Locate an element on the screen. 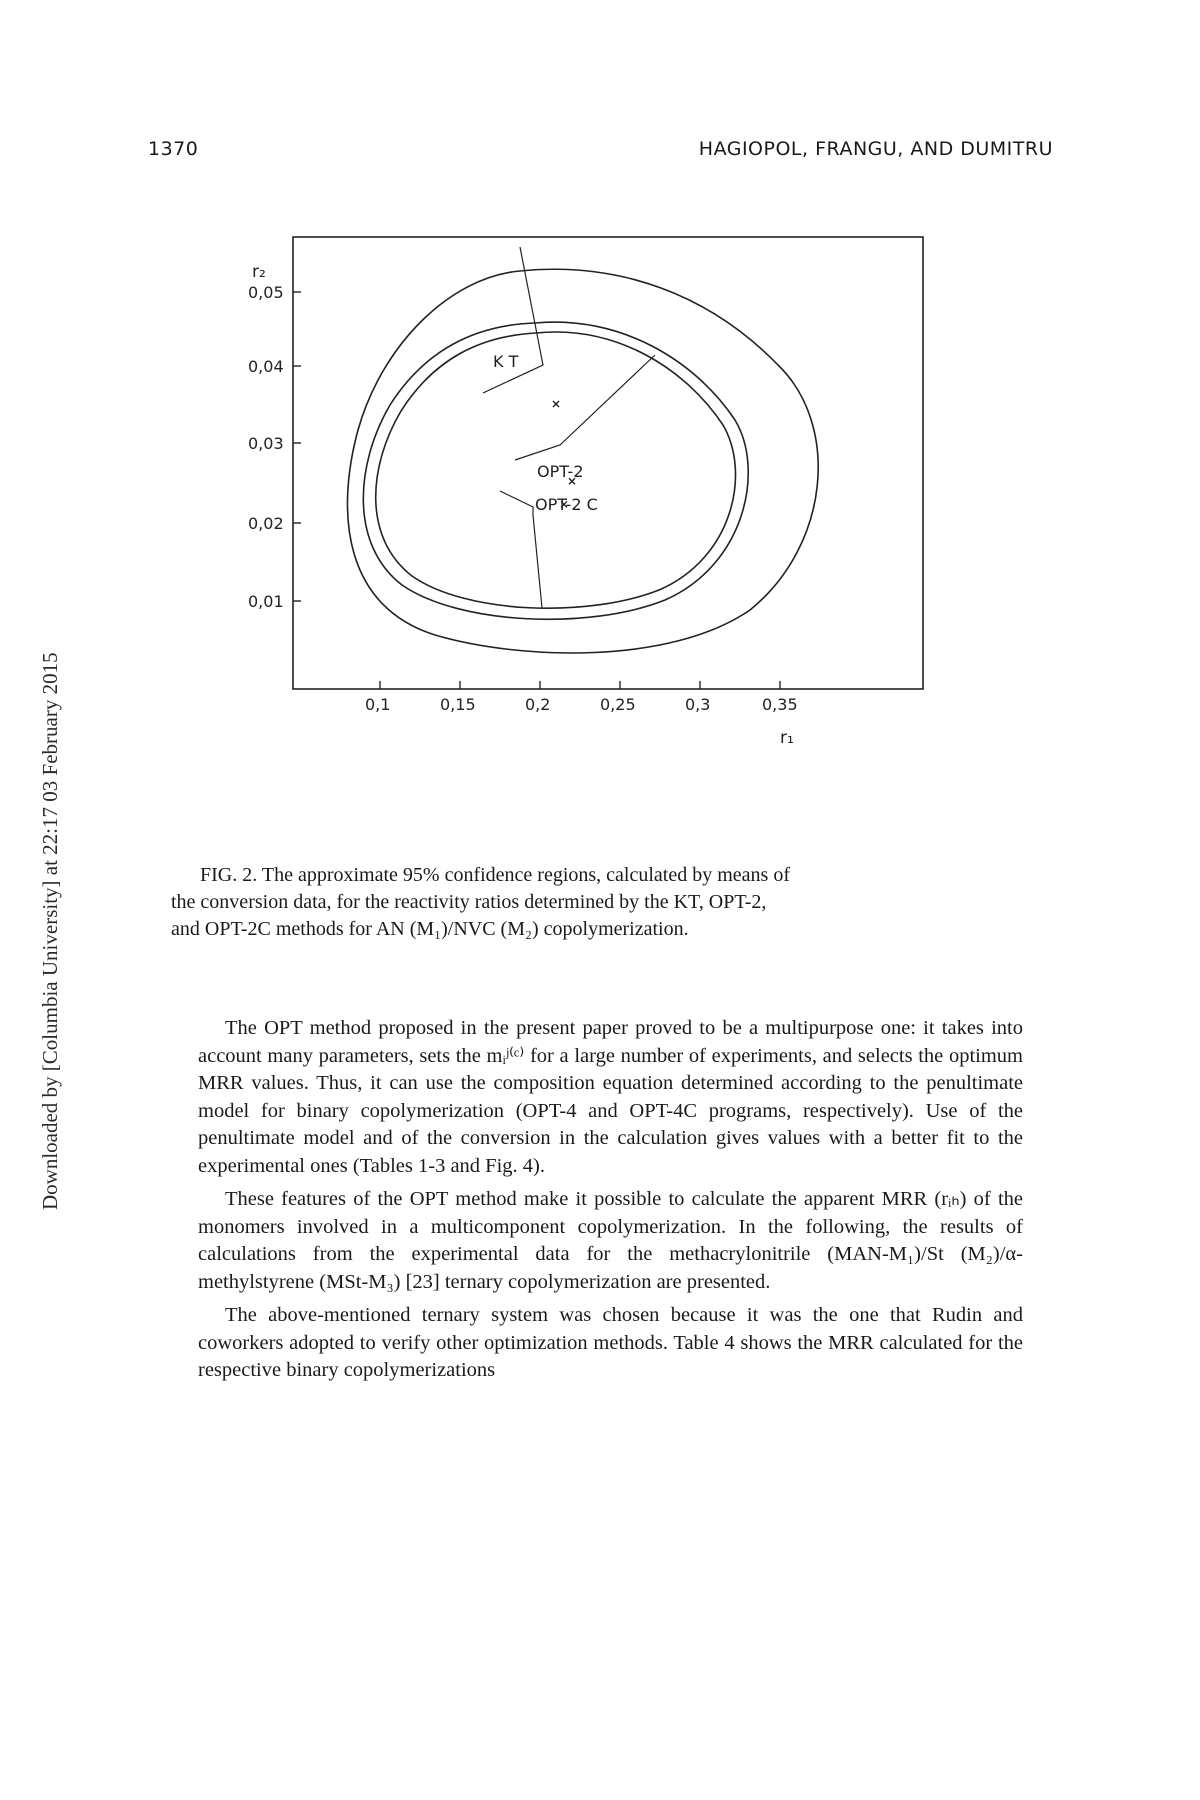 The width and height of the screenshot is (1200, 1800). estimate-points is located at coordinates (564, 454).